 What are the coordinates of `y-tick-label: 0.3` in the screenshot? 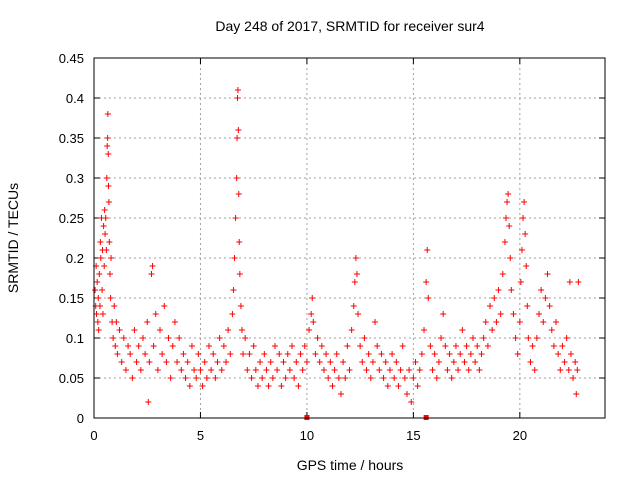 It's located at (75, 178).